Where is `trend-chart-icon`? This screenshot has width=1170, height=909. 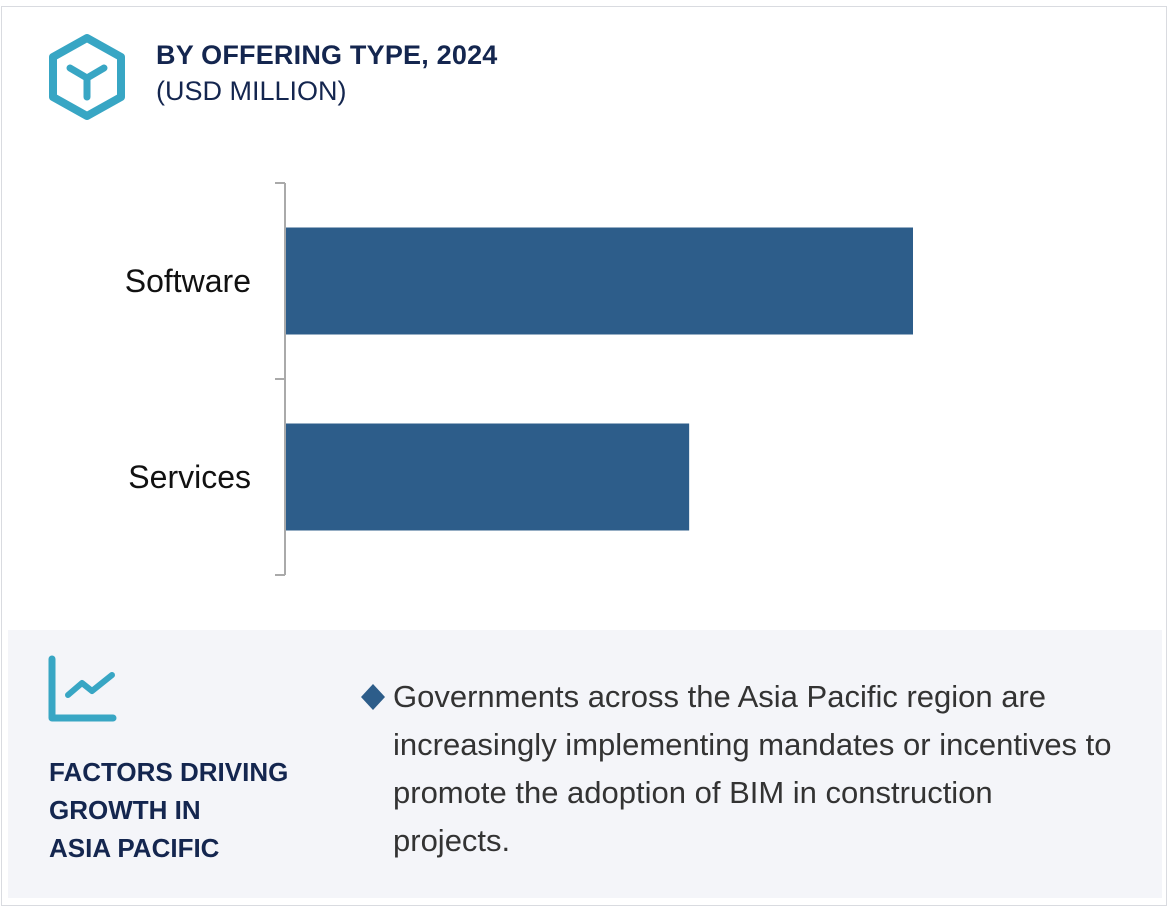 trend-chart-icon is located at coordinates (82, 688).